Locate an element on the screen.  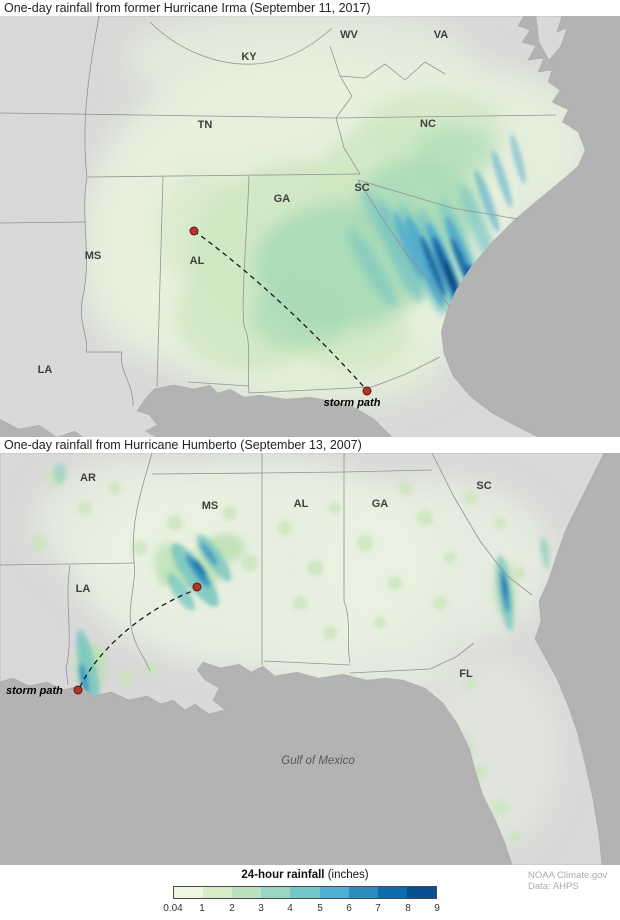
legend-tick: 9 is located at coordinates (437, 908).